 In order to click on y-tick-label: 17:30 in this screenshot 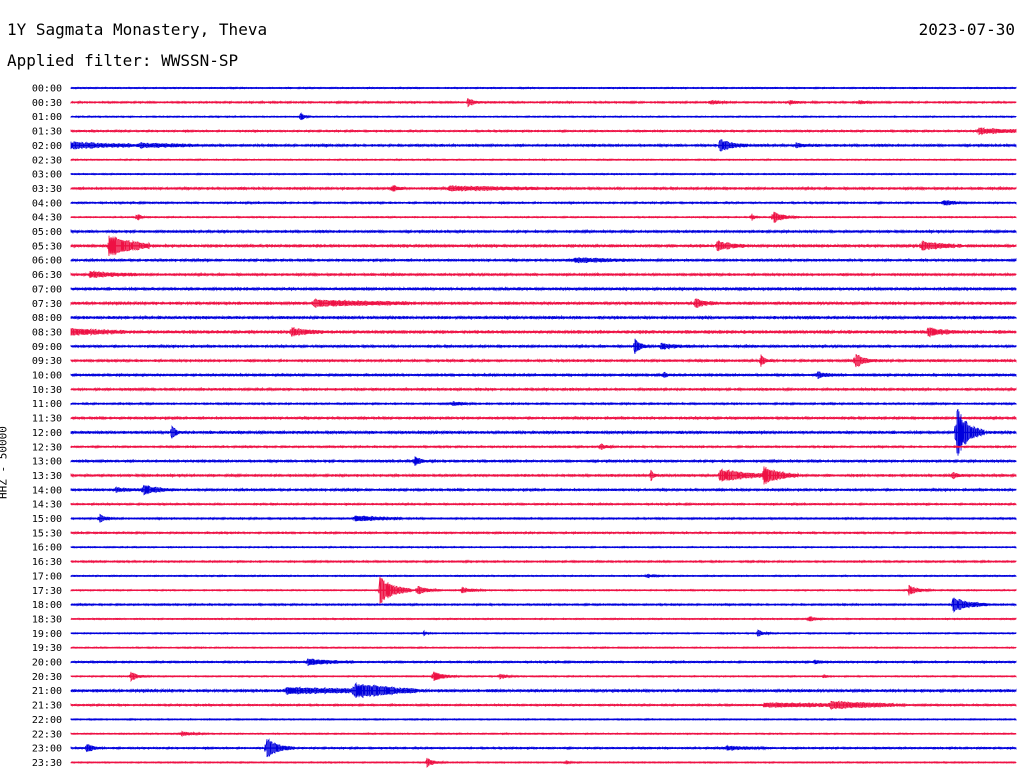, I will do `click(47, 591)`.